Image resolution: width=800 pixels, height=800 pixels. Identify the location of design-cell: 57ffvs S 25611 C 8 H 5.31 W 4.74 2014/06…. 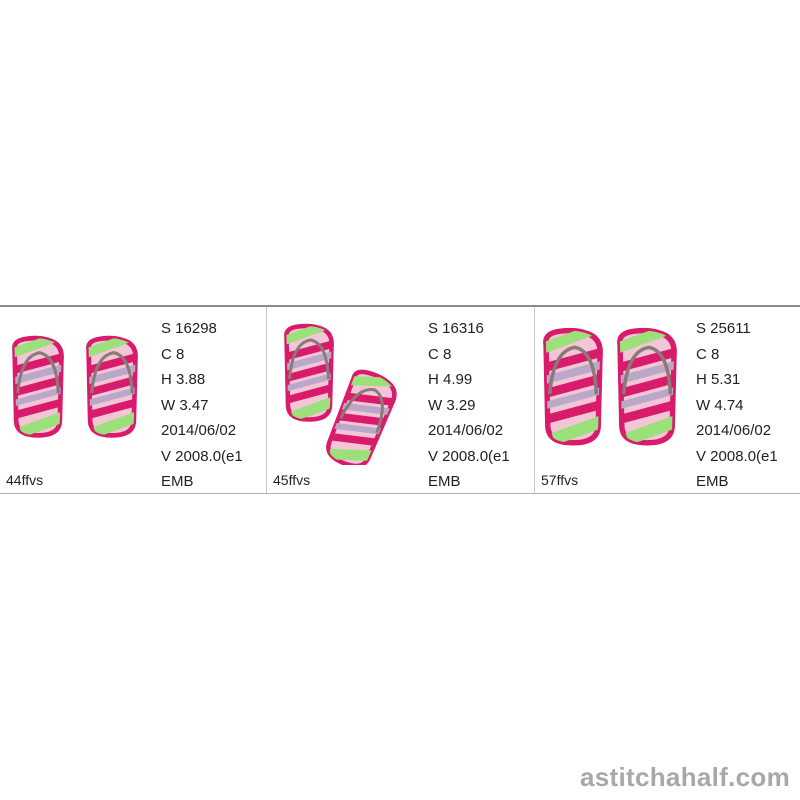
(667, 400).